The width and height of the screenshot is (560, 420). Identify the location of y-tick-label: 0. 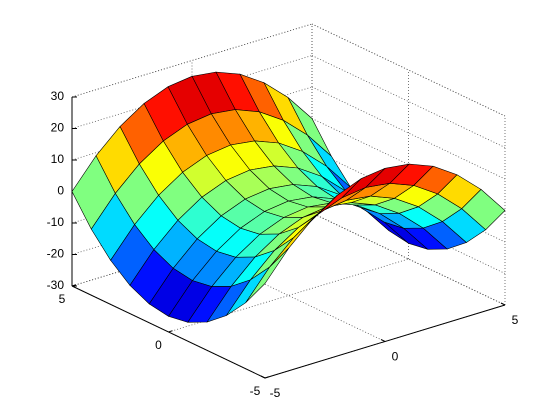
(158, 345).